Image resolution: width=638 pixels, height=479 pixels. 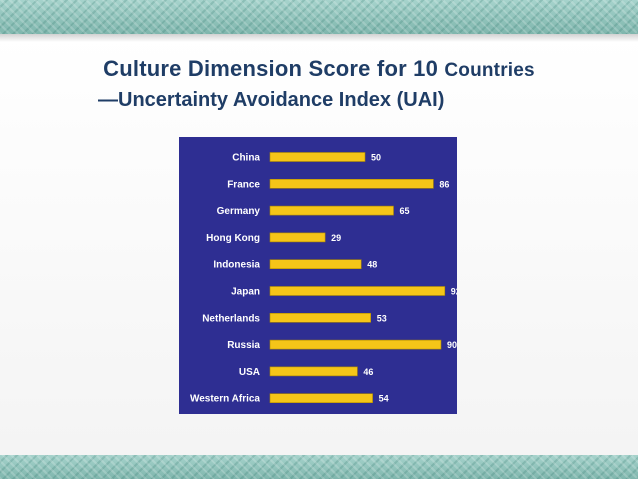 I want to click on category-label-netherlands: Netherlands, so click(x=231, y=318).